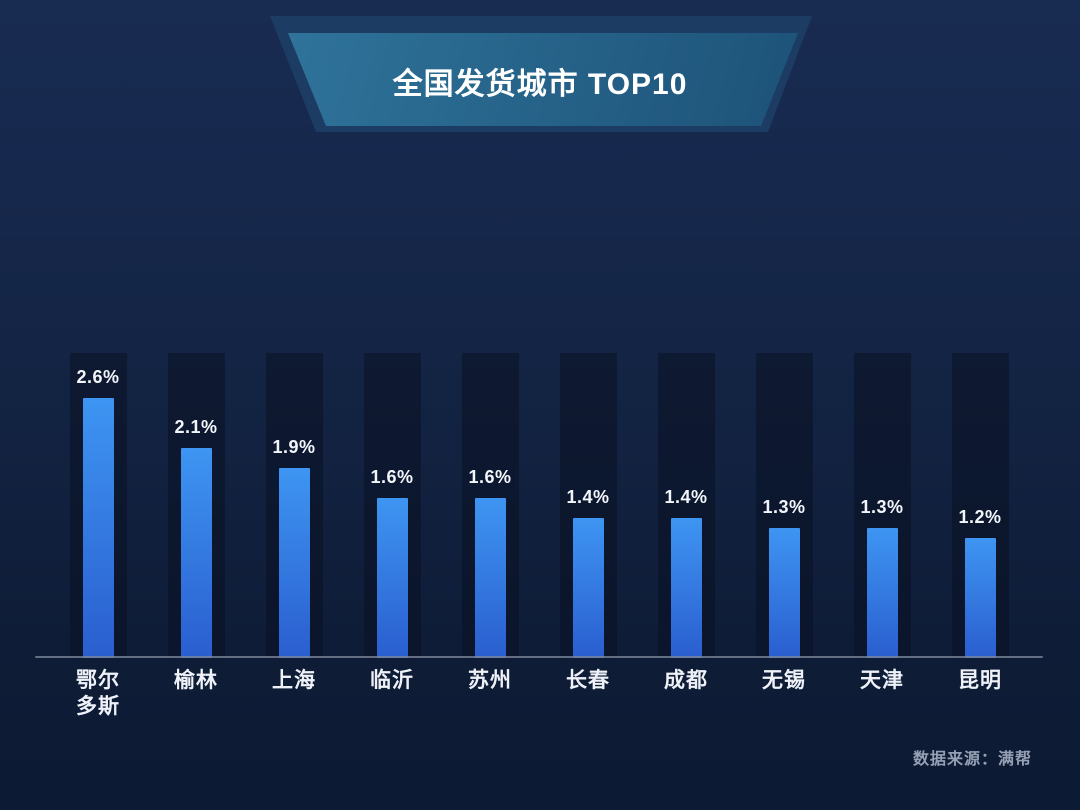 Image resolution: width=1080 pixels, height=810 pixels. What do you see at coordinates (882, 680) in the screenshot?
I see `bar-category-label: 天津` at bounding box center [882, 680].